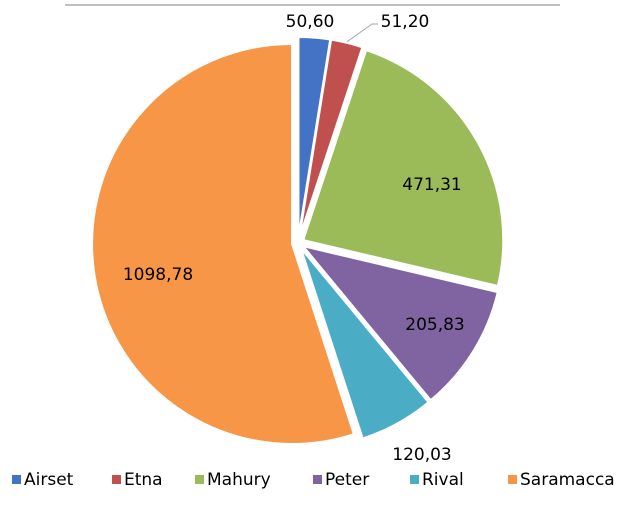 The width and height of the screenshot is (625, 518). What do you see at coordinates (49, 480) in the screenshot?
I see `legend-label: Airset` at bounding box center [49, 480].